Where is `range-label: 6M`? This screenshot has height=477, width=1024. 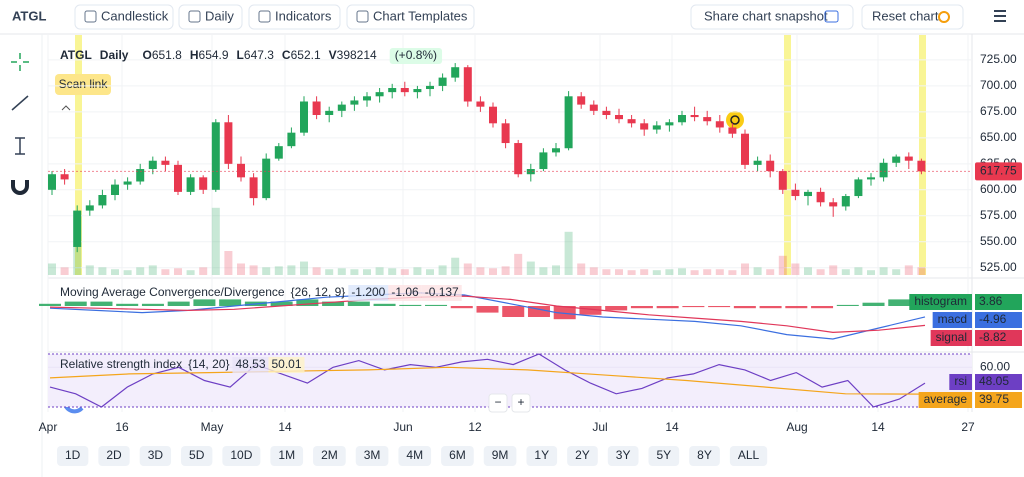
range-label: 6M is located at coordinates (457, 455).